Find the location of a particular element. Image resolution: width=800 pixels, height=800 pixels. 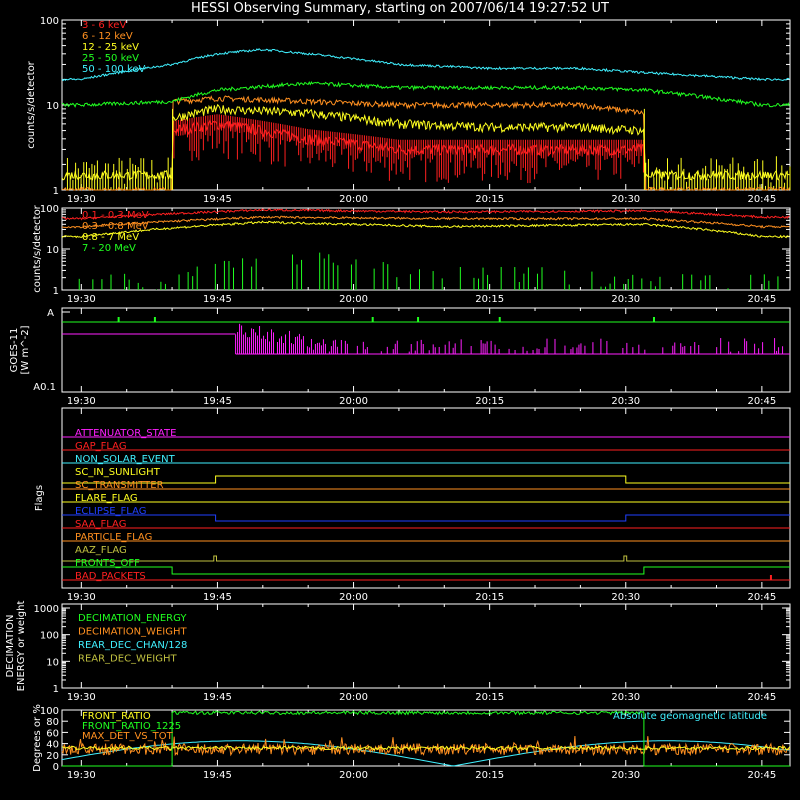

legend-entry: 25 - 50 keV is located at coordinates (110, 58).